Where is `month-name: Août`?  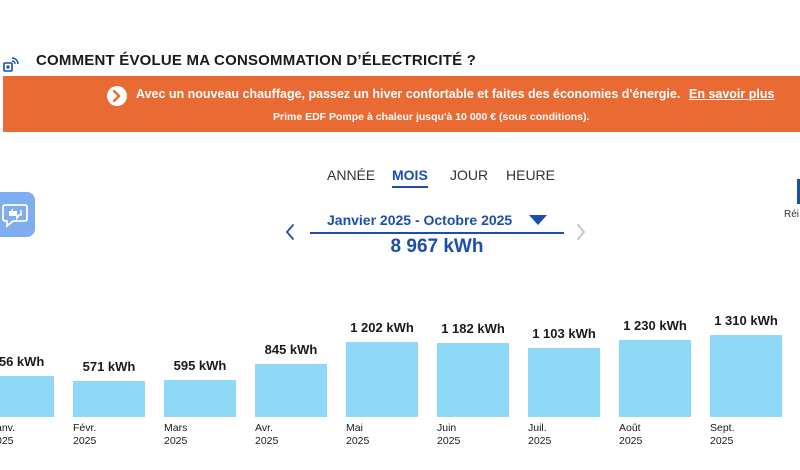
month-name: Août is located at coordinates (630, 428).